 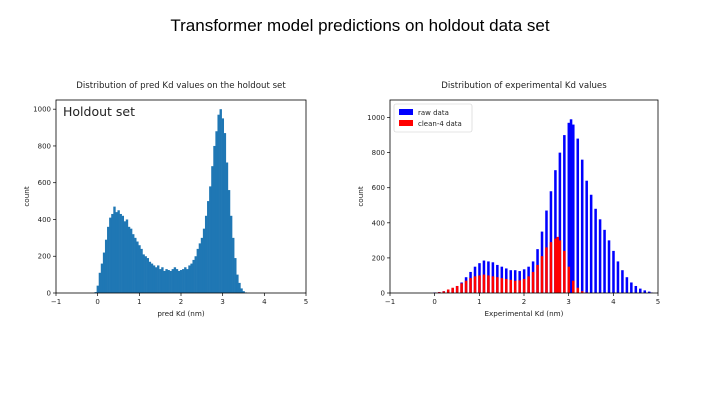 I want to click on y-tick-label: 200, so click(x=44, y=257).